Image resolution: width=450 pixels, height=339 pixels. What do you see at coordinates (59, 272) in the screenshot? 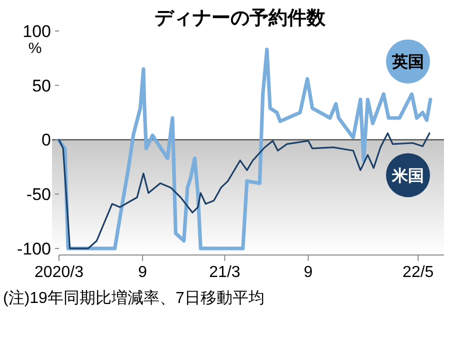
I see `x-tick-label: 2020/3` at bounding box center [59, 272].